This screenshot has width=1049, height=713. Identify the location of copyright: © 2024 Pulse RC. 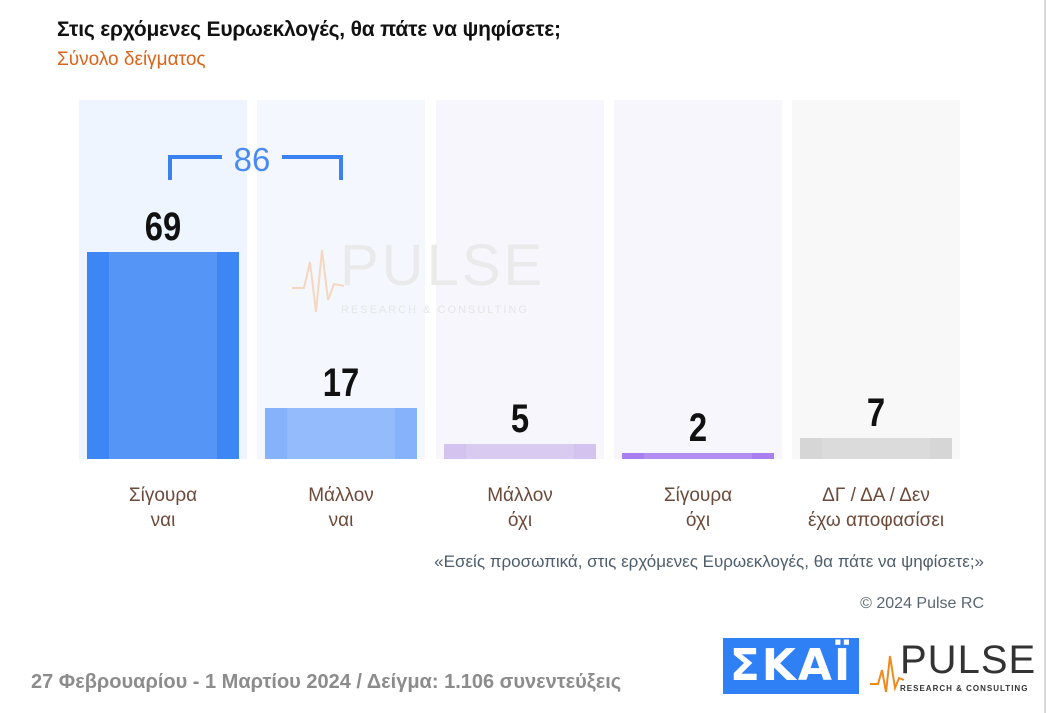
(922, 603).